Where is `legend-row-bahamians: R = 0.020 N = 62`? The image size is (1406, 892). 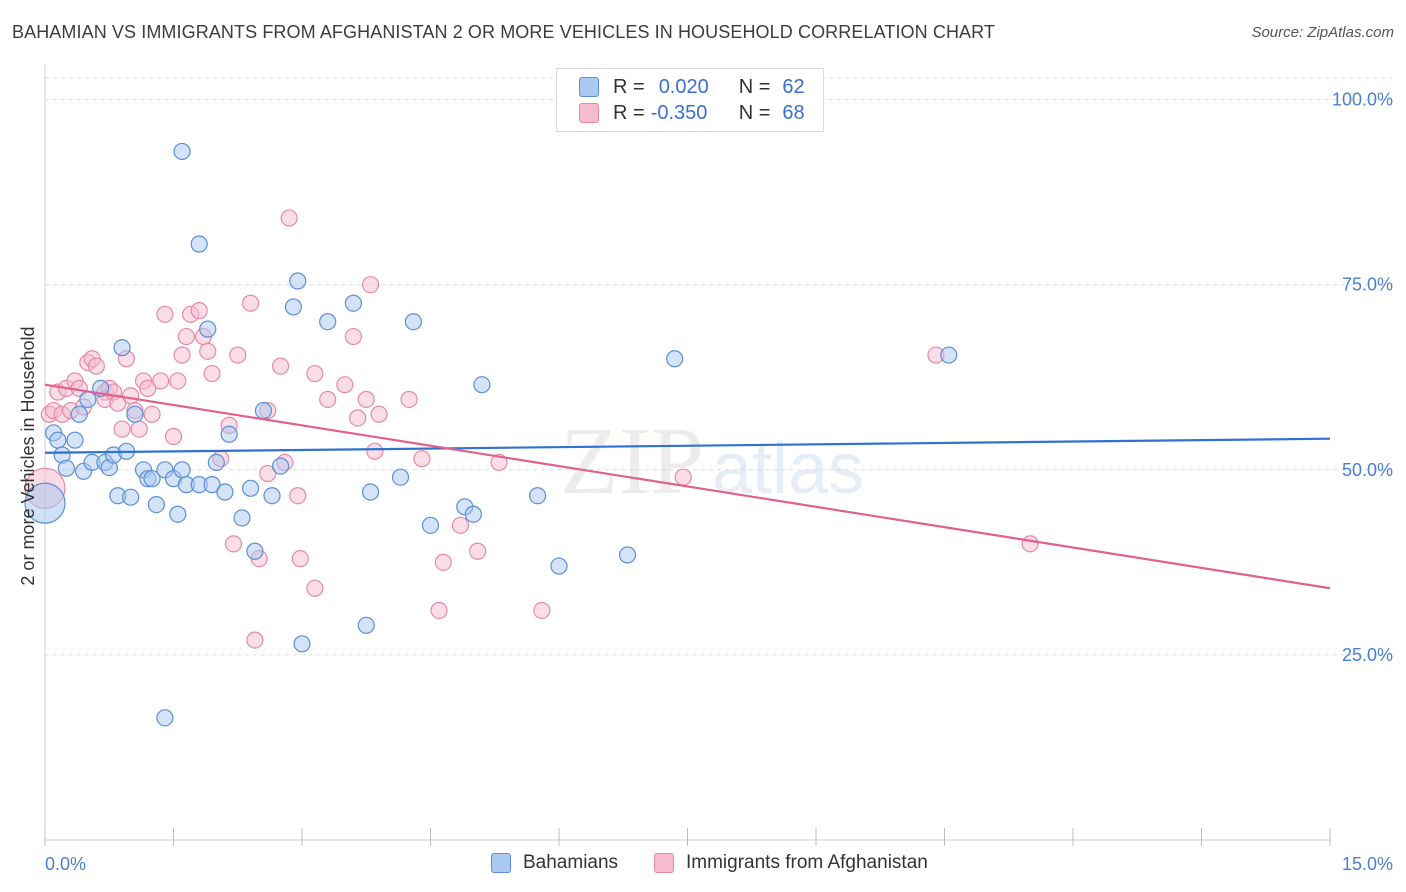 legend-row-bahamians: R = 0.020 N = 62 is located at coordinates (692, 87).